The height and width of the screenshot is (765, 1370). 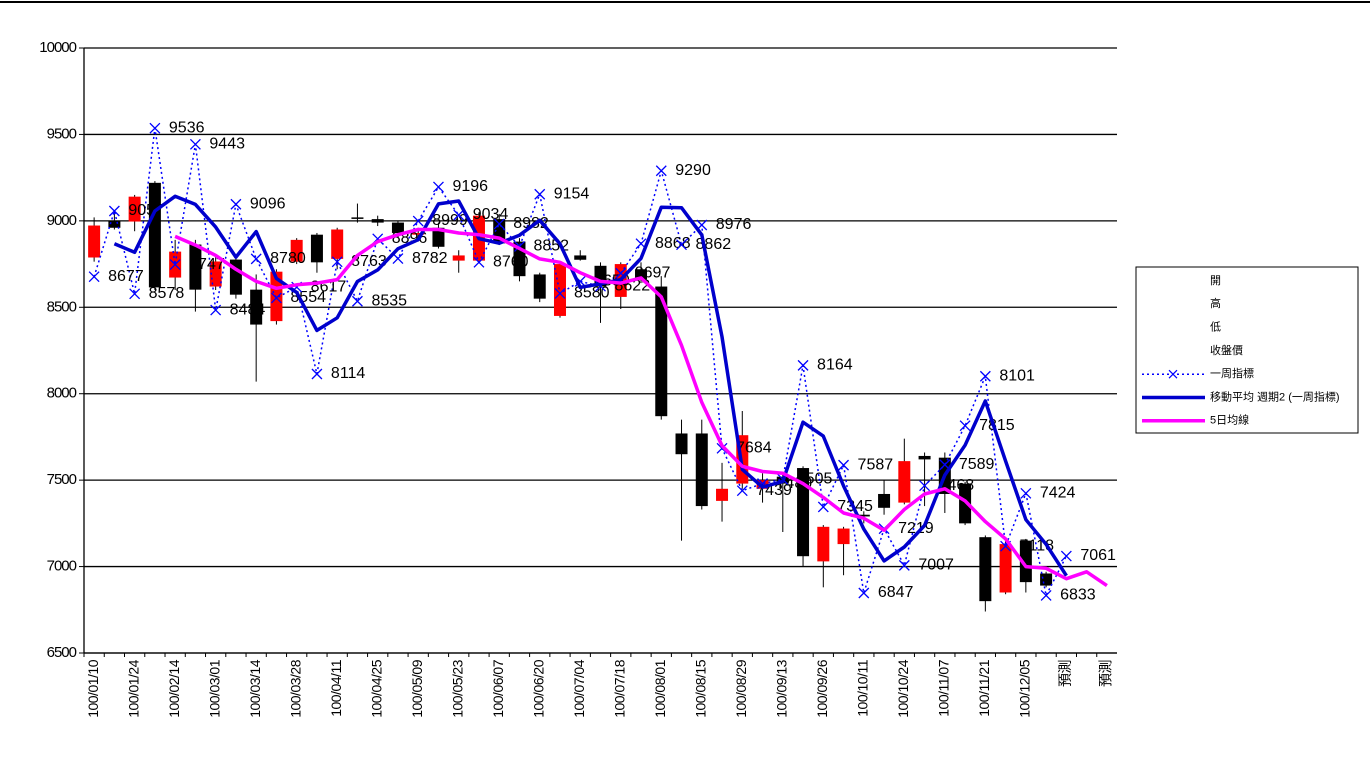 What do you see at coordinates (896, 592) in the screenshot?
I see `data-label: 6847` at bounding box center [896, 592].